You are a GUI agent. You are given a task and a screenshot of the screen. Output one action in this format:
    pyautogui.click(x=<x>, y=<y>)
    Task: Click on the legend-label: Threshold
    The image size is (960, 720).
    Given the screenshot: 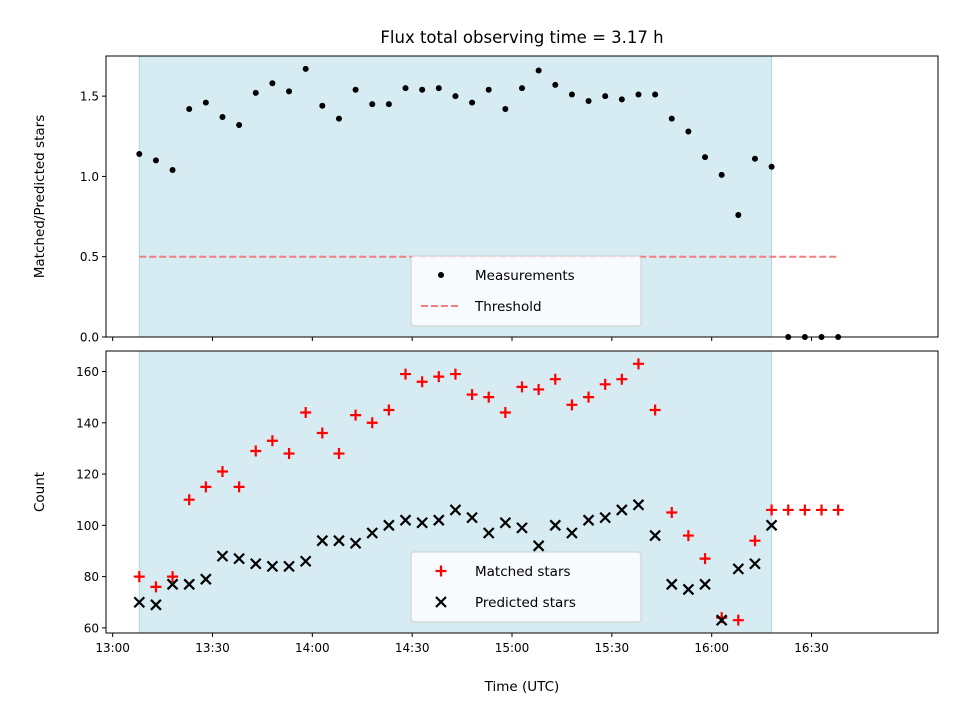 What is the action you would take?
    pyautogui.click(x=508, y=307)
    